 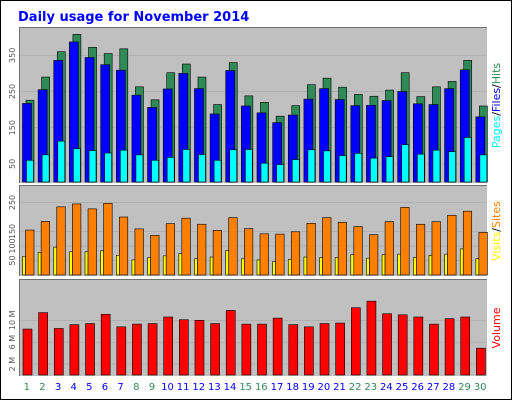 I want to click on xtick-day-15: 15, so click(x=245, y=387).